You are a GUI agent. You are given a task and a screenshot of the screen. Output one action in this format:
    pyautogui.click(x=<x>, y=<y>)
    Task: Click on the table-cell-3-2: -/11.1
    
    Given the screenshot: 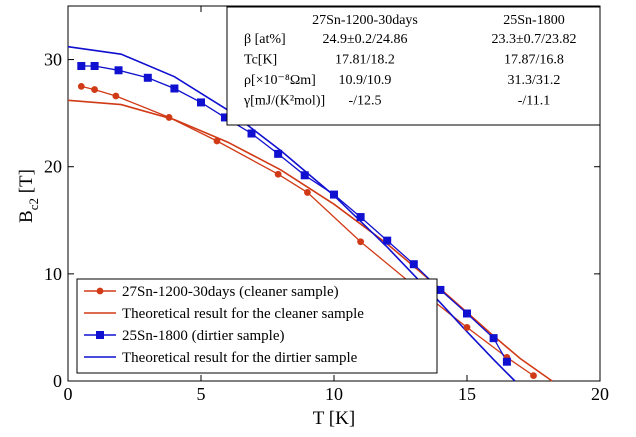 What is the action you would take?
    pyautogui.click(x=534, y=101)
    